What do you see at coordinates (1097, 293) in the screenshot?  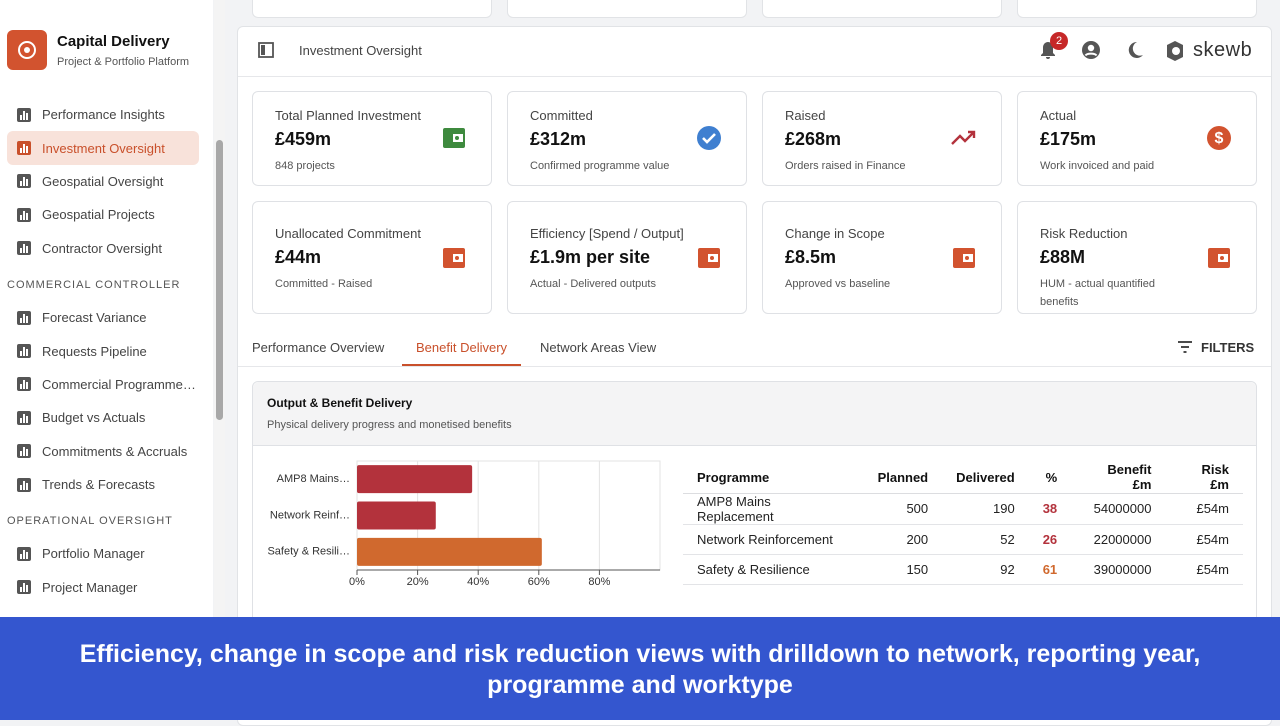 I see `kpi-note: HUM - actual quantified benefits` at bounding box center [1097, 293].